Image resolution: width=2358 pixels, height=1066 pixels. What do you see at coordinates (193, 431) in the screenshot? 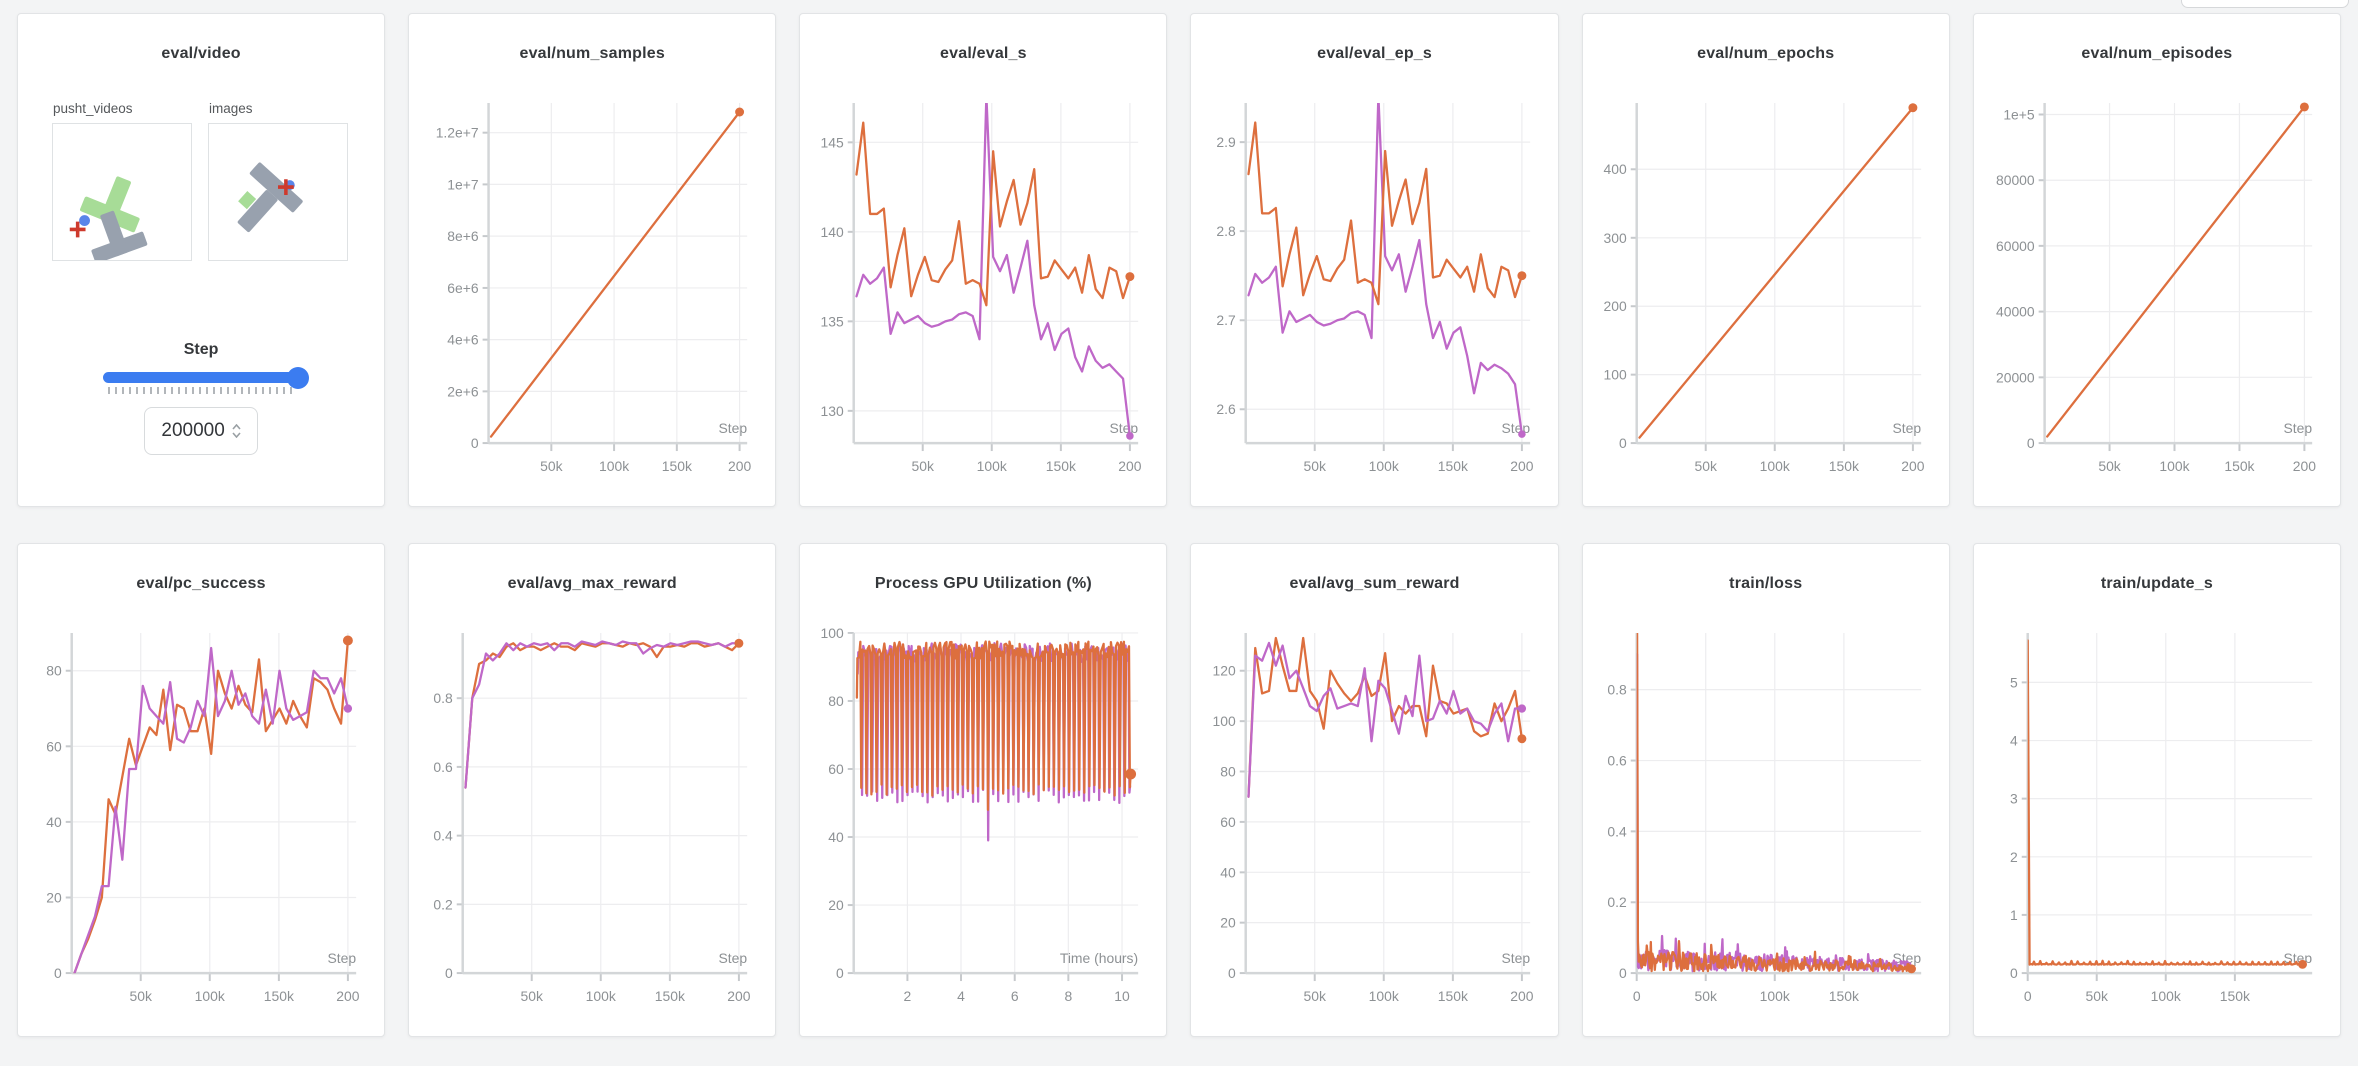
I see `step-value: 200000` at bounding box center [193, 431].